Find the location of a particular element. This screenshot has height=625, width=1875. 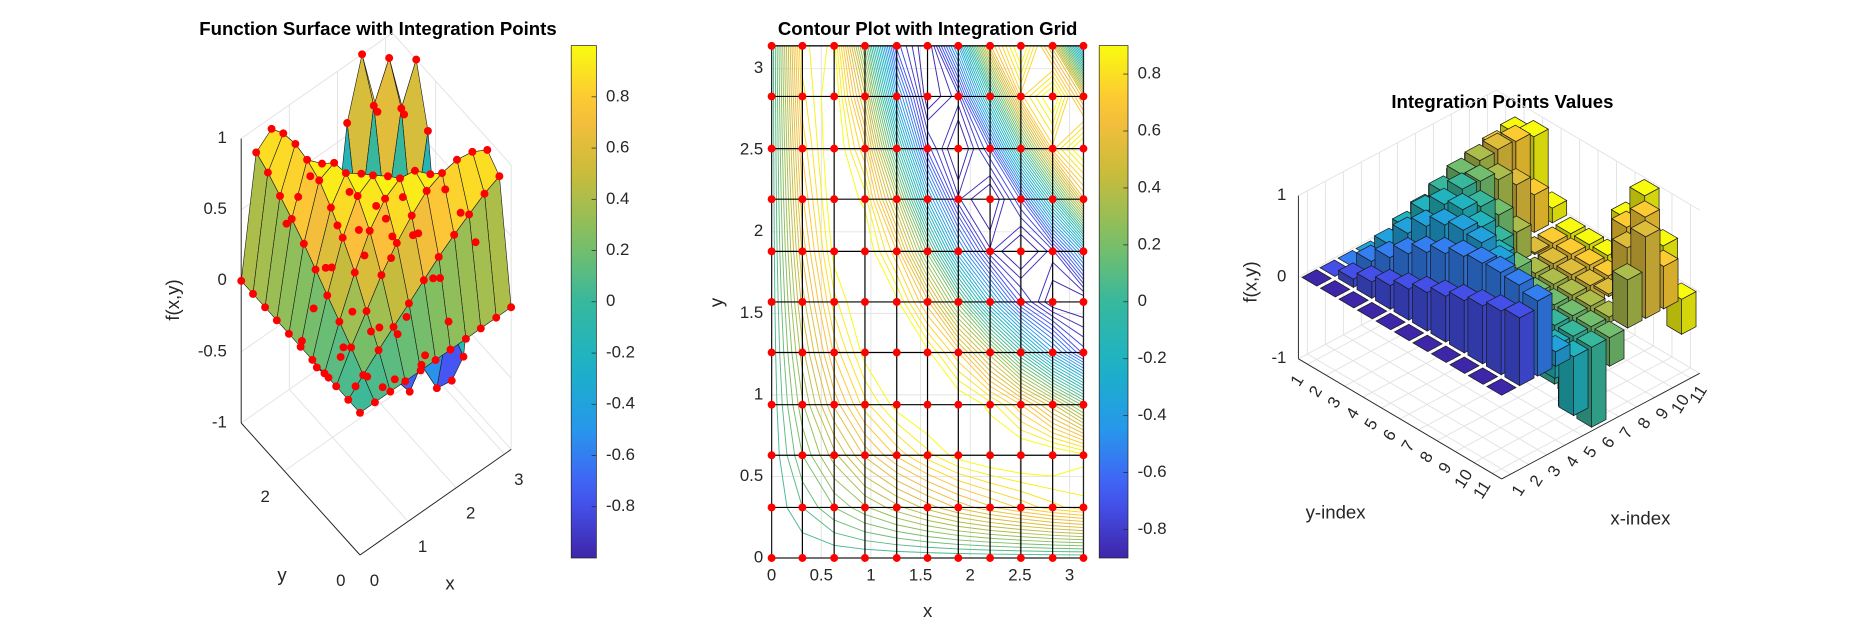

colorbar-tick-label: 0.2 is located at coordinates (1149, 243).